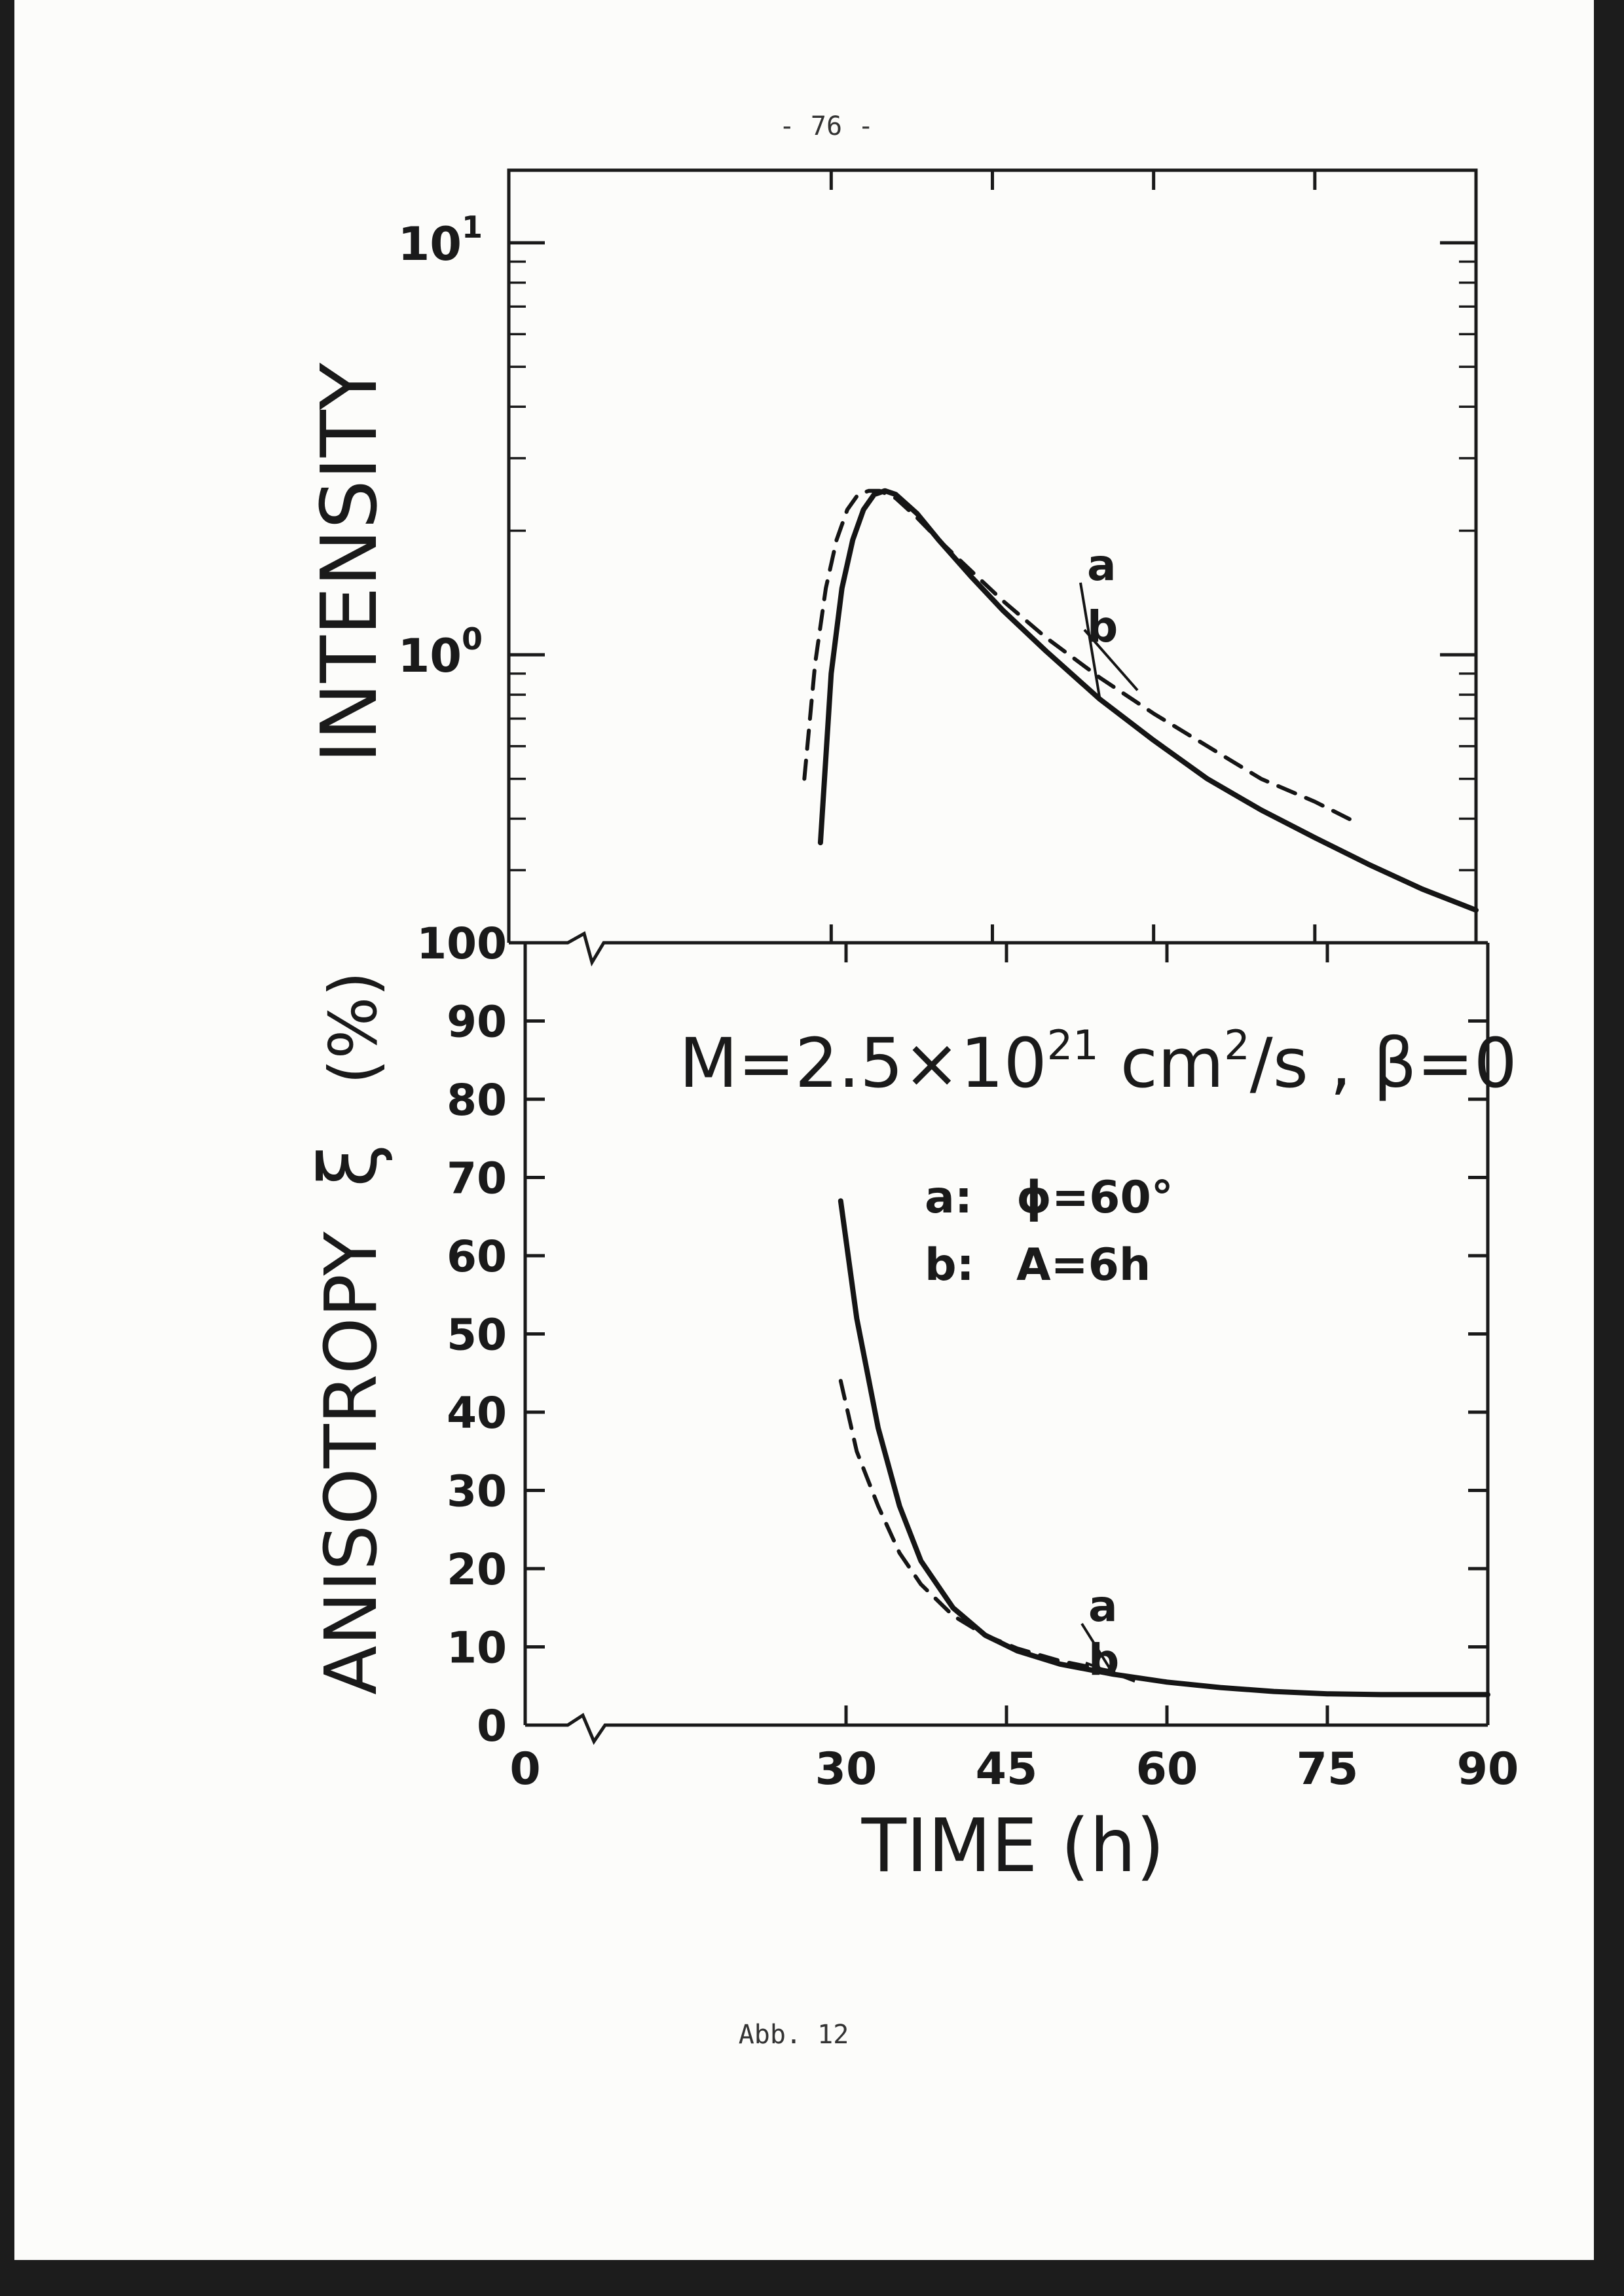 This screenshot has height=2296, width=1624. Describe the element at coordinates (1083, 1265) in the screenshot. I see `legend-item-b-text: A=6h` at that location.